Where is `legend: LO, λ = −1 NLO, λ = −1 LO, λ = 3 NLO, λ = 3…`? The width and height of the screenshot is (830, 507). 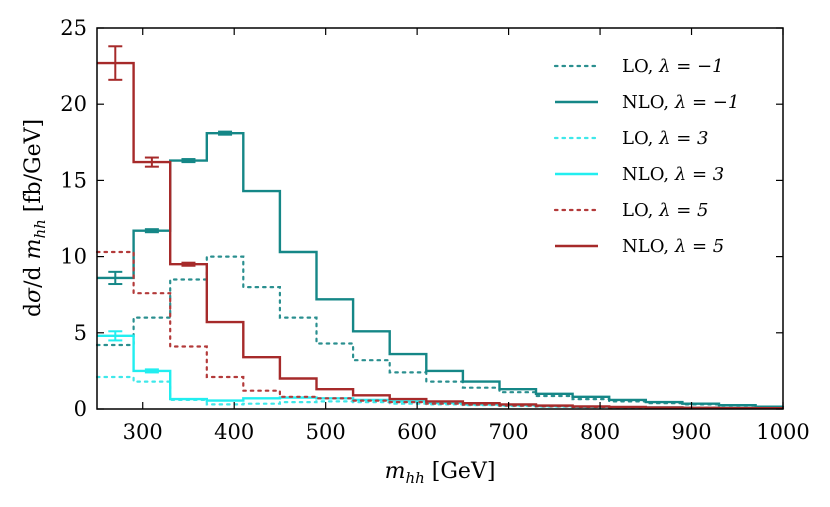 legend: LO, λ = −1 NLO, λ = −1 LO, λ = 3 NLO, λ = 3… is located at coordinates (646, 156).